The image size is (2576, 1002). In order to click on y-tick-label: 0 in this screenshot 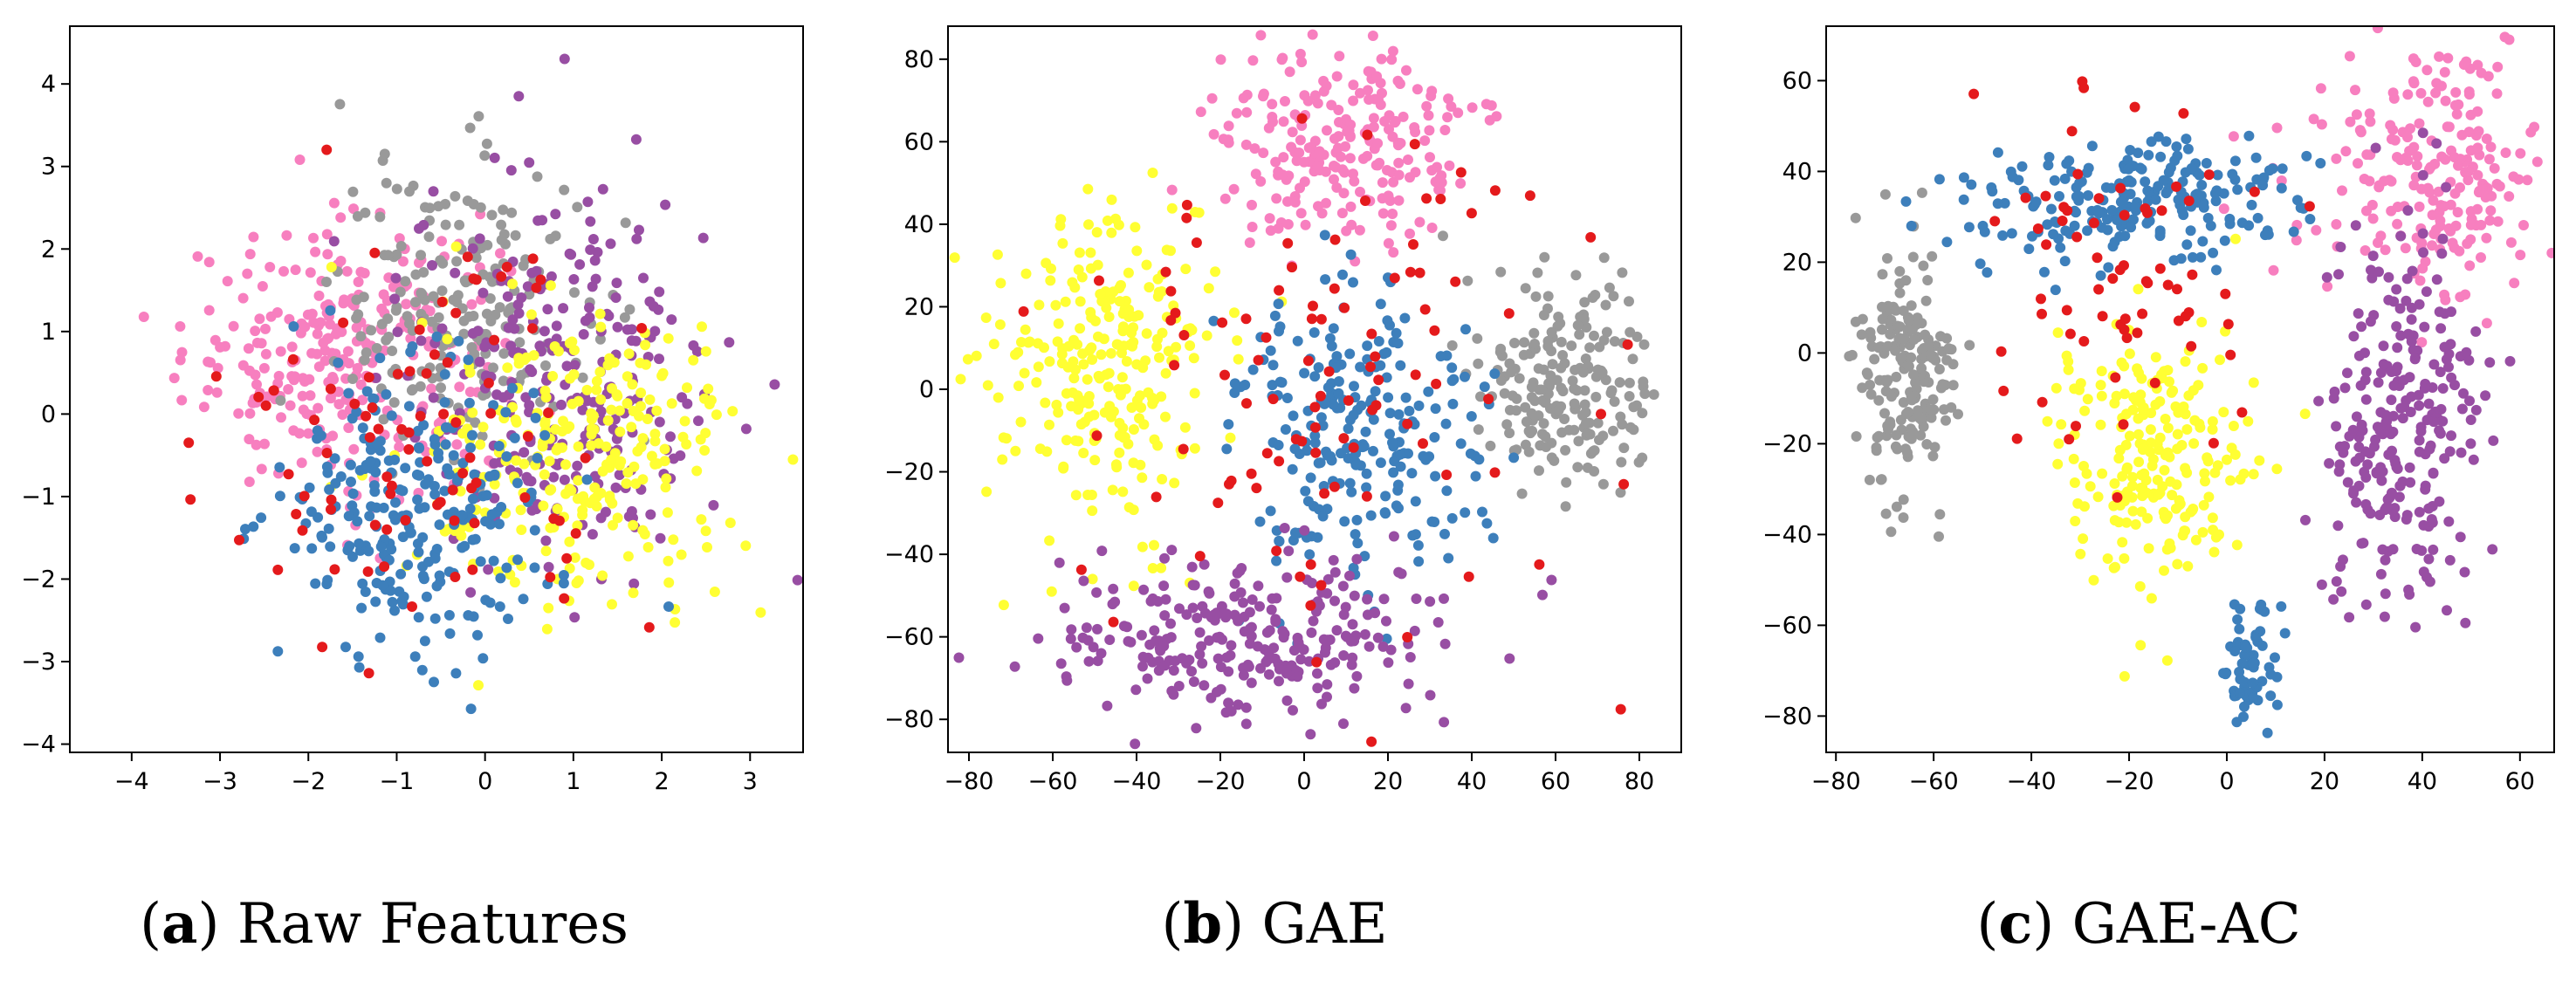, I will do `click(927, 390)`.